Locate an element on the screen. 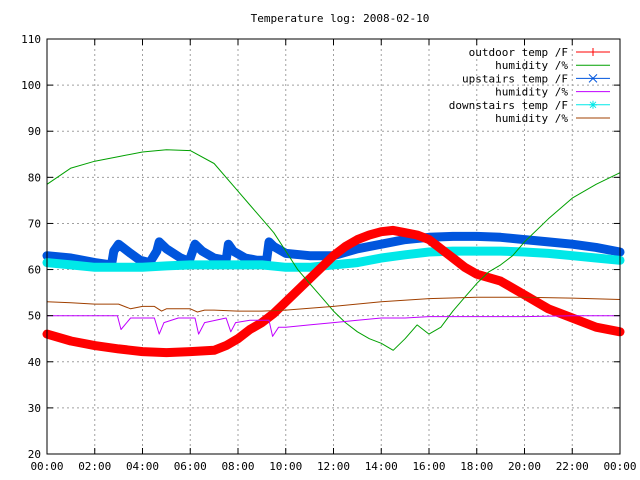 The width and height of the screenshot is (640, 480). legend-marker is located at coordinates (593, 78).